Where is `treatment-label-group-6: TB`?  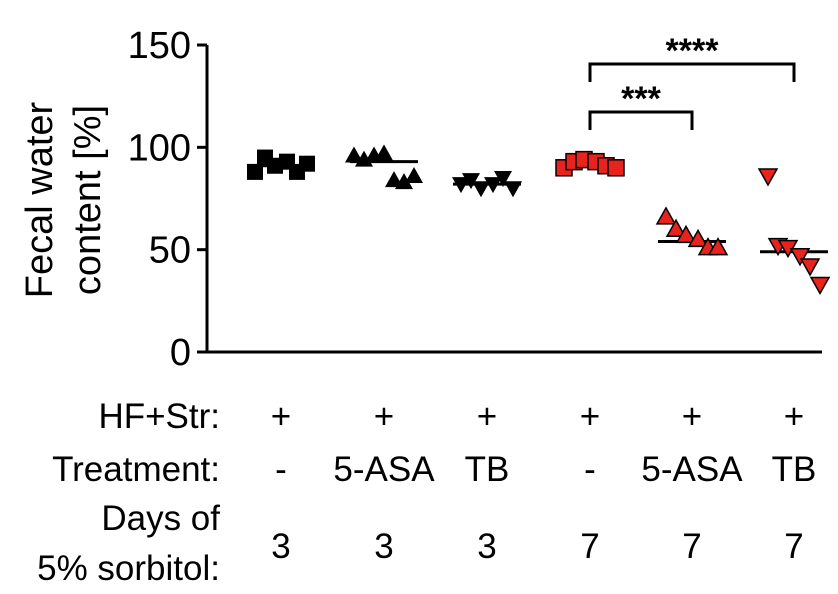
treatment-label-group-6: TB is located at coordinates (794, 469).